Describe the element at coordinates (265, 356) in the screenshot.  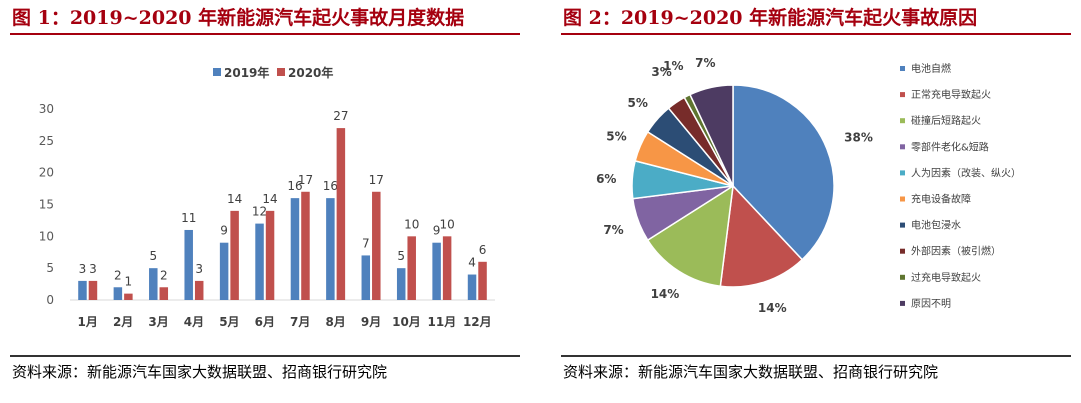
I see `figure-1-bottom-rule` at that location.